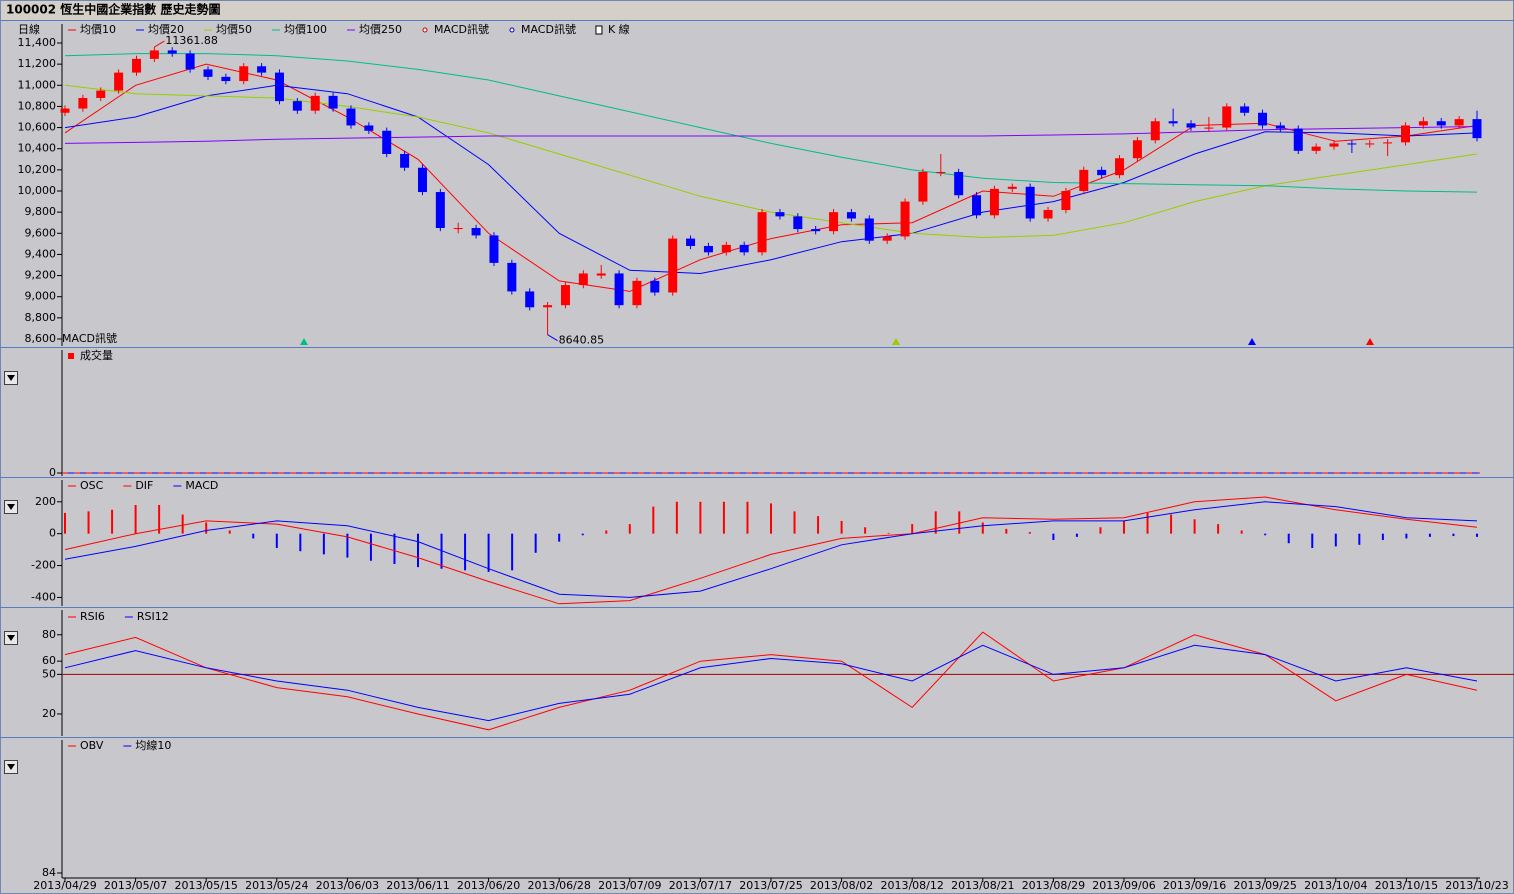  Describe the element at coordinates (37, 169) in the screenshot. I see `y-tick-label: 10,200` at that location.